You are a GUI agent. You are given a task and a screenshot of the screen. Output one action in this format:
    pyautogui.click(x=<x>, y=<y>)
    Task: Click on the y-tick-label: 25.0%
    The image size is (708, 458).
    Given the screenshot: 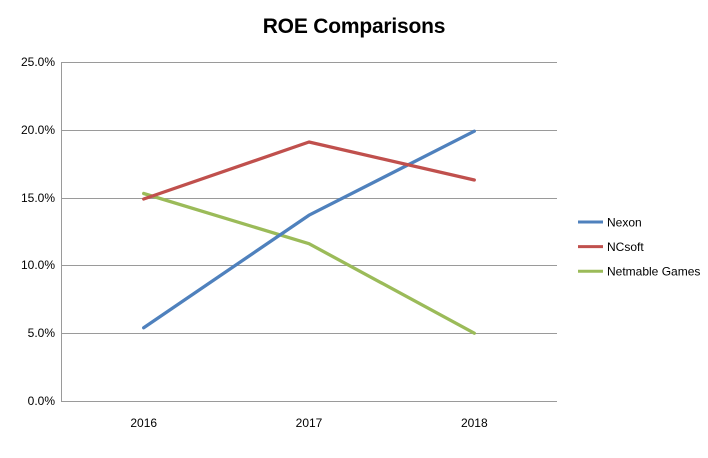 What is the action you would take?
    pyautogui.click(x=38, y=62)
    